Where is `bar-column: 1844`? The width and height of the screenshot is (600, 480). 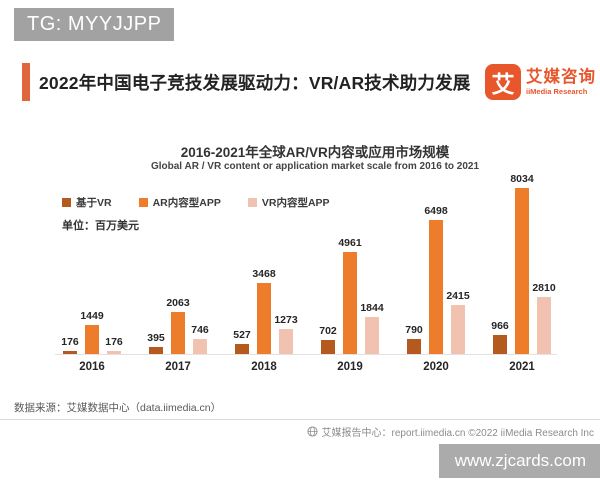
bar-column: 1844 is located at coordinates (372, 328).